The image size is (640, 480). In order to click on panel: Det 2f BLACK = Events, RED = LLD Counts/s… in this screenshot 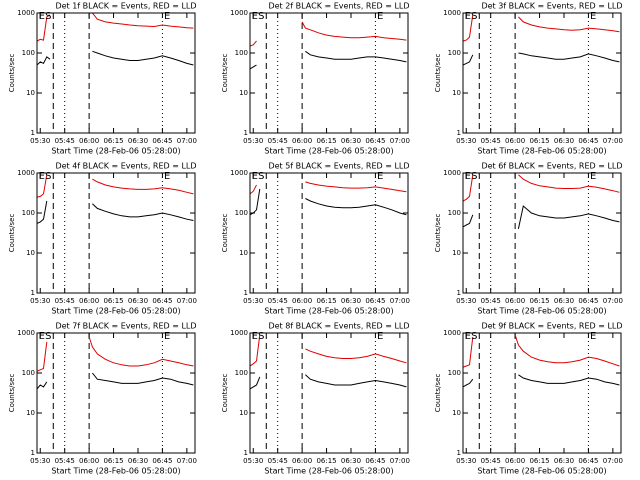, I will do `click(315, 79)`.